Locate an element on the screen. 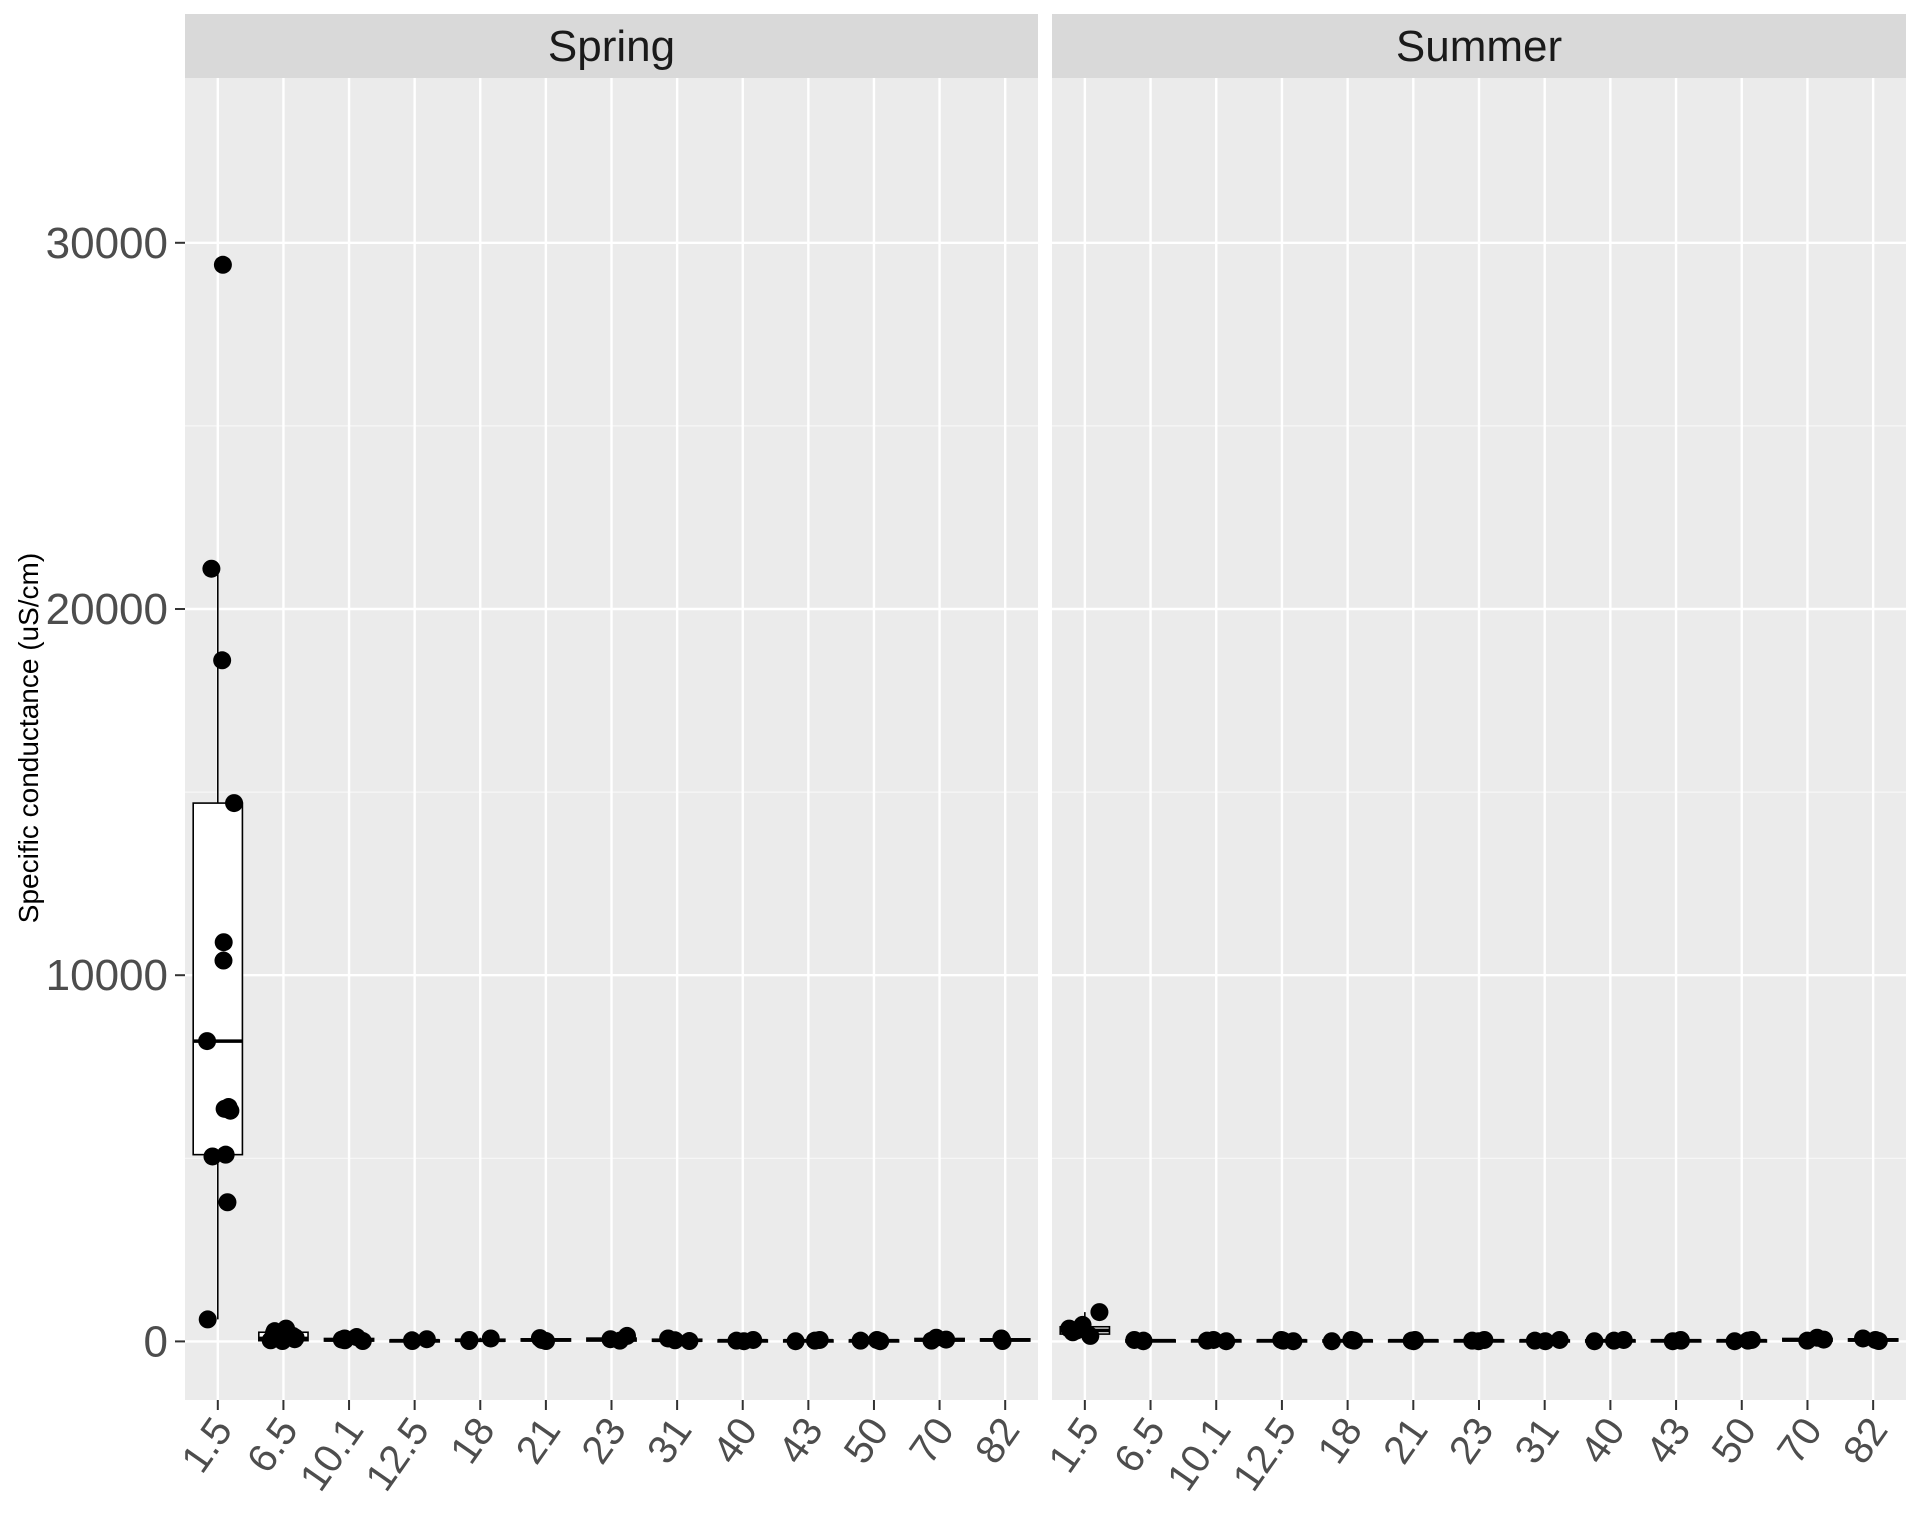 The width and height of the screenshot is (1920, 1536). y-tick-label: 30000 is located at coordinates (107, 243).